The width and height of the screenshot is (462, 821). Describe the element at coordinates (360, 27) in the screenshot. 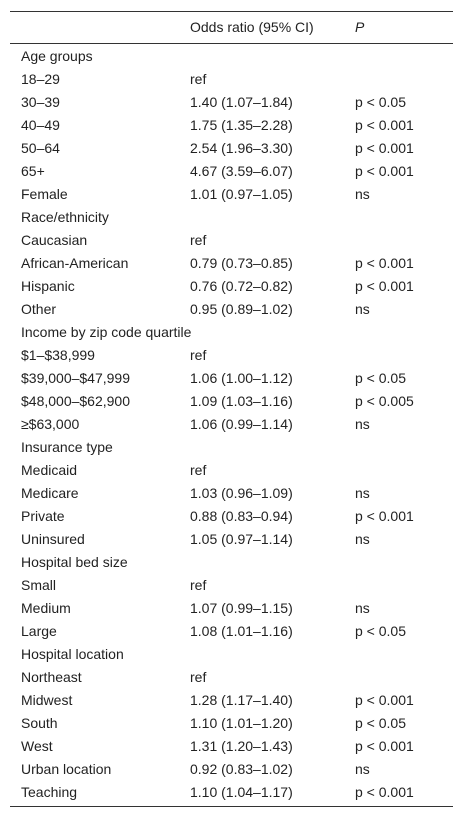

I see `header-cell: P` at that location.